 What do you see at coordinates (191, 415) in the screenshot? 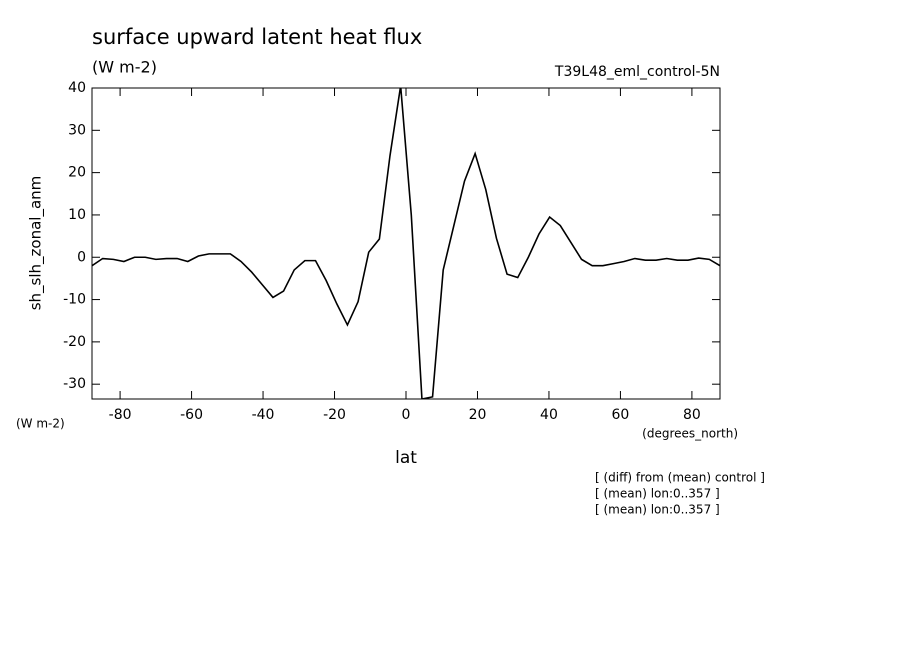
I see `x-tick-label: -60` at bounding box center [191, 415].